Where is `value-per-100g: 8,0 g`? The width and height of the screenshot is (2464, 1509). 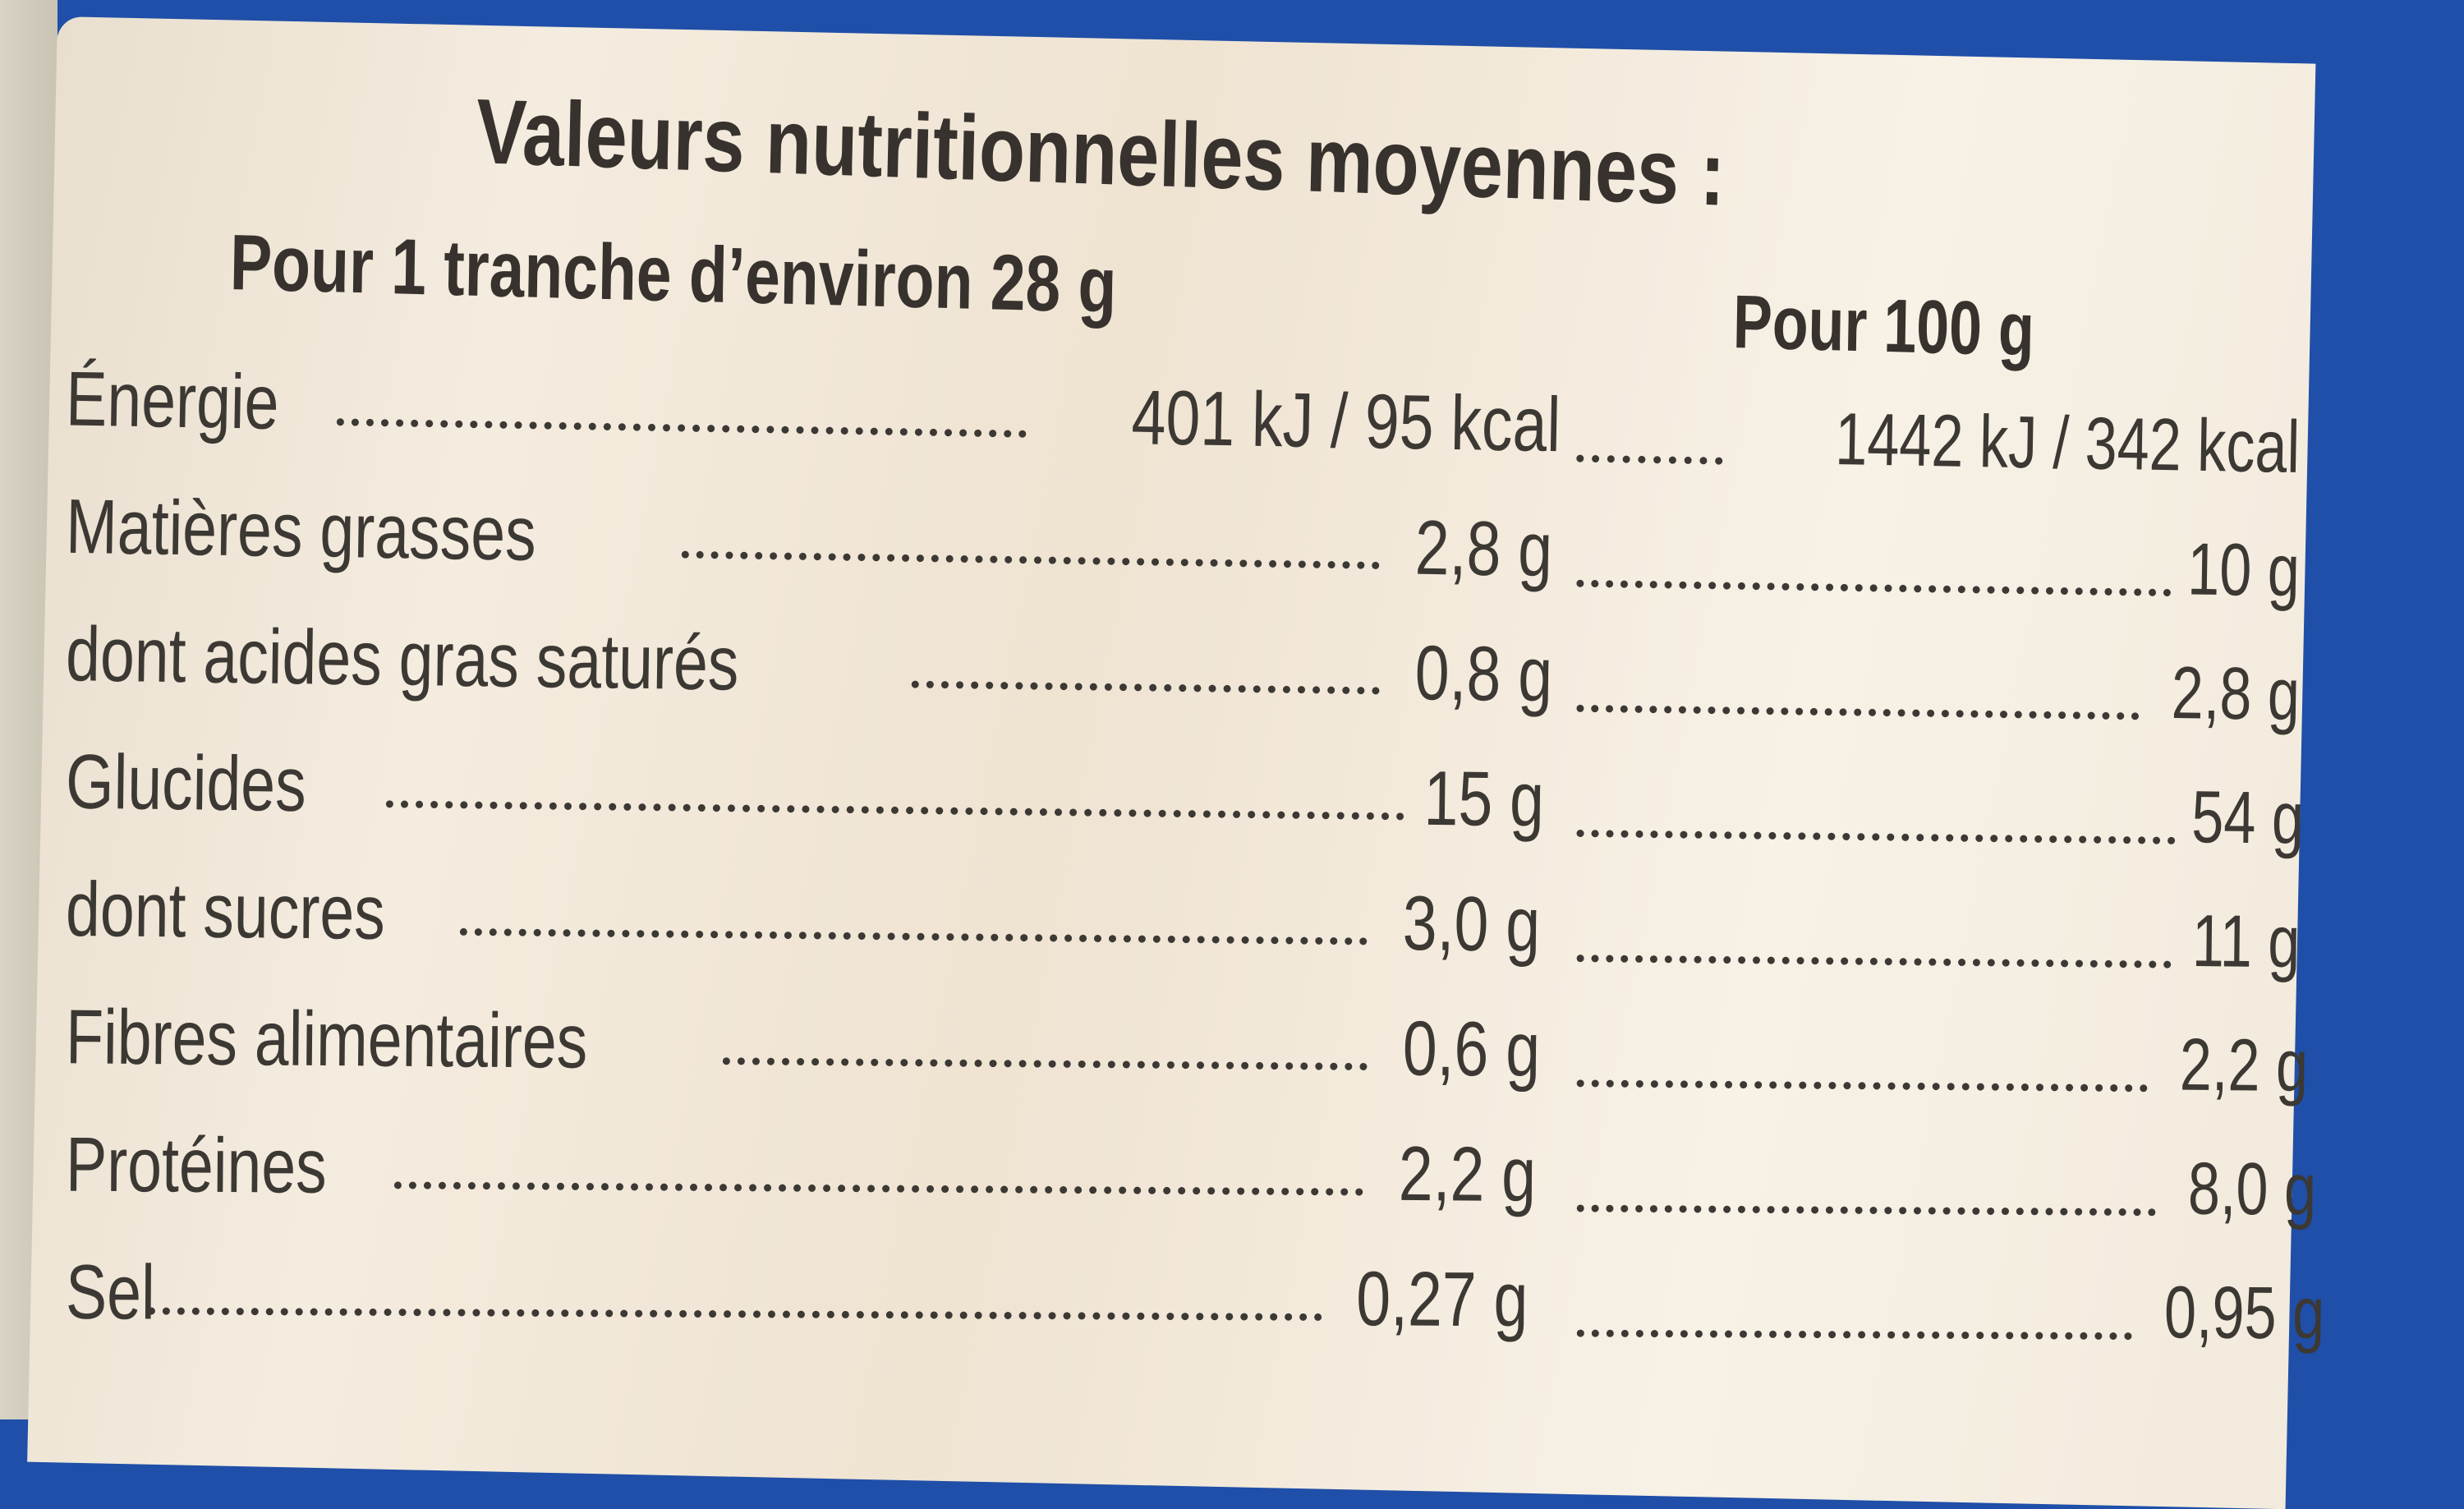 value-per-100g: 8,0 g is located at coordinates (2252, 1190).